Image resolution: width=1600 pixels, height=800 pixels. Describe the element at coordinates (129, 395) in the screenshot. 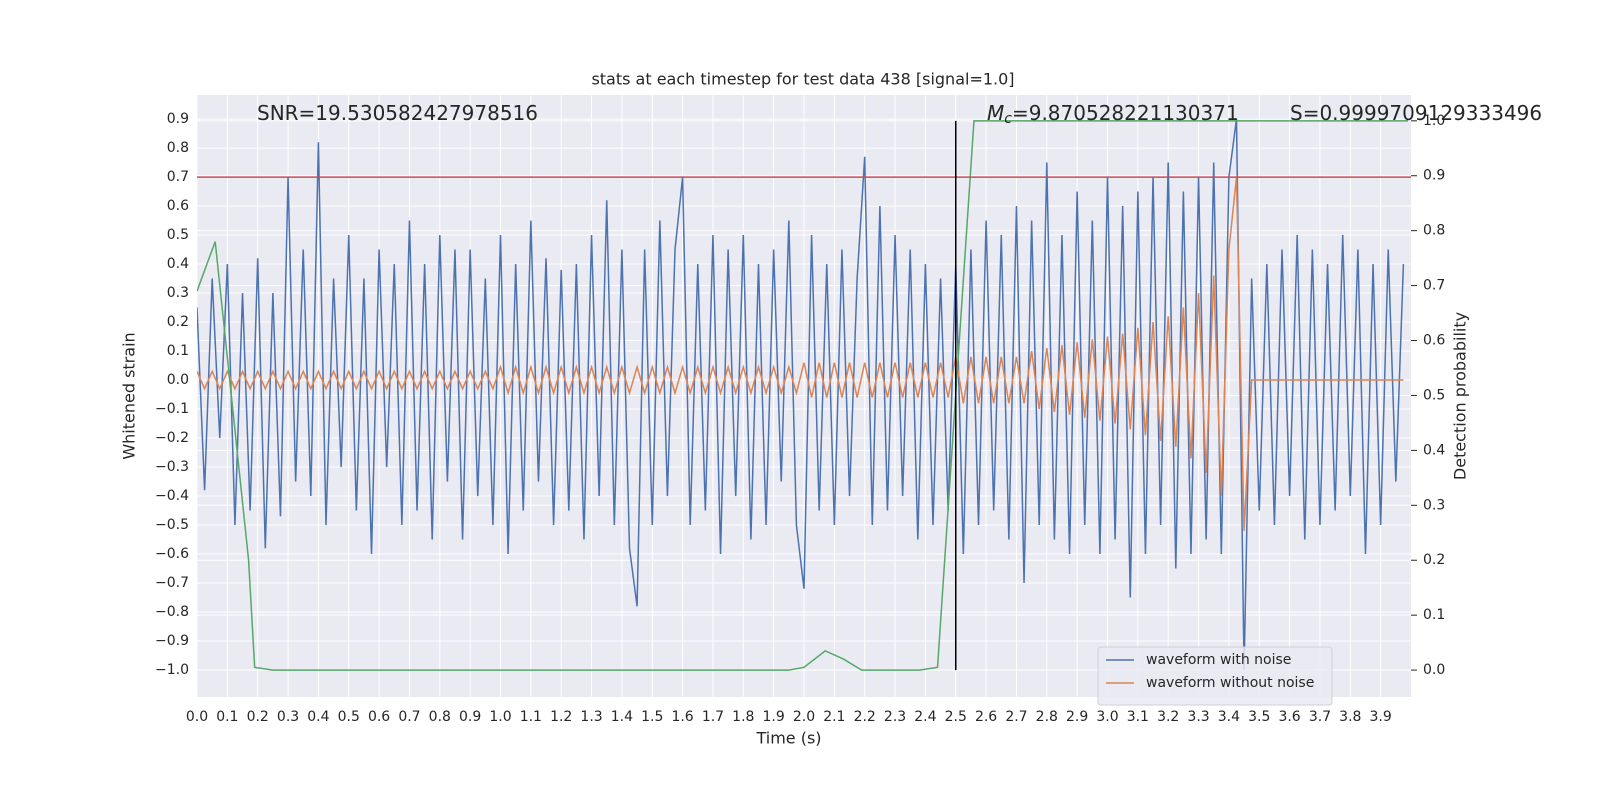

I see `y-axis-label: Whitened strain` at that location.